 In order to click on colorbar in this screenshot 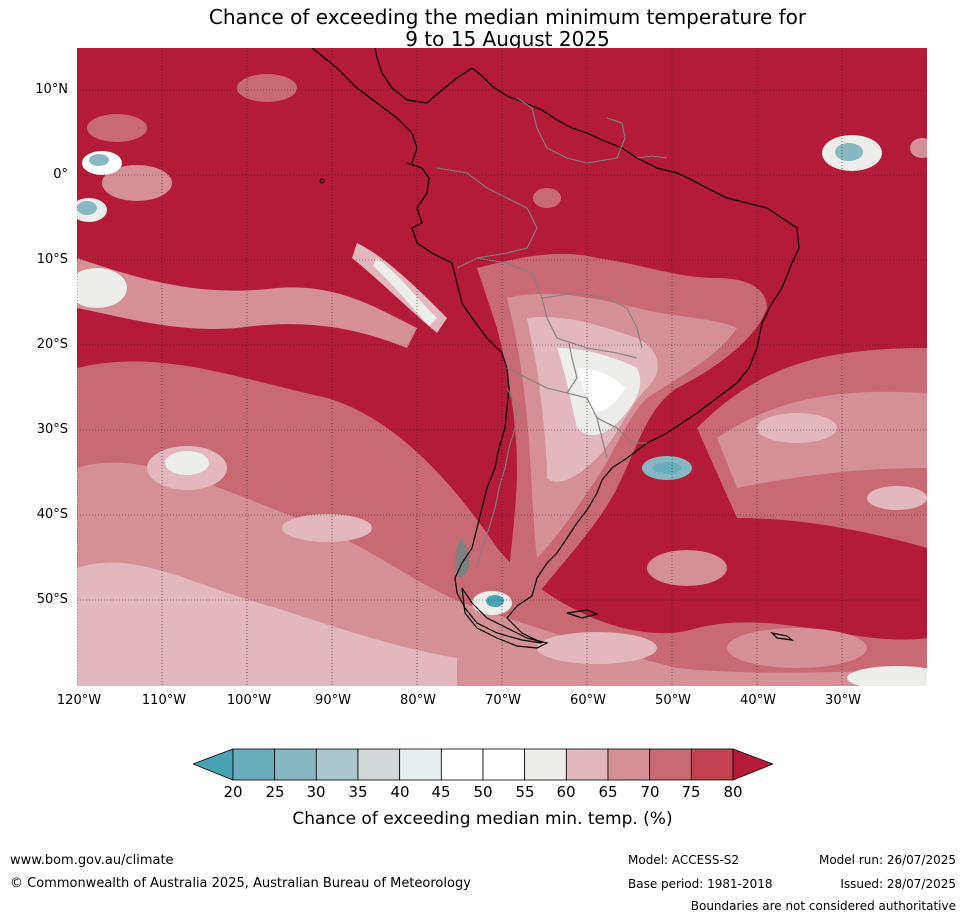, I will do `click(483, 764)`.